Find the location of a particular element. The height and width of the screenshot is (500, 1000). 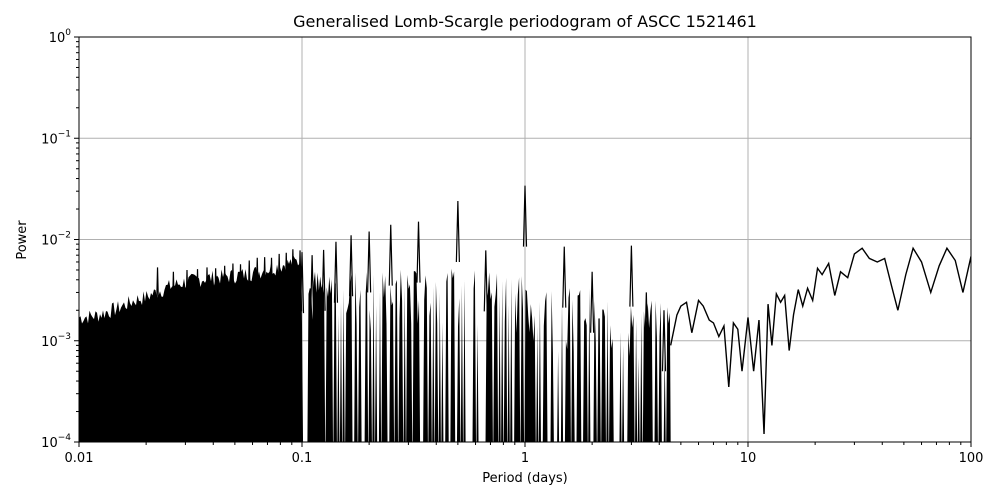

y-axis: 10⁻⁴ 10⁻³ 10⁻² 10⁻¹ 10⁰ is located at coordinates (60, 239).